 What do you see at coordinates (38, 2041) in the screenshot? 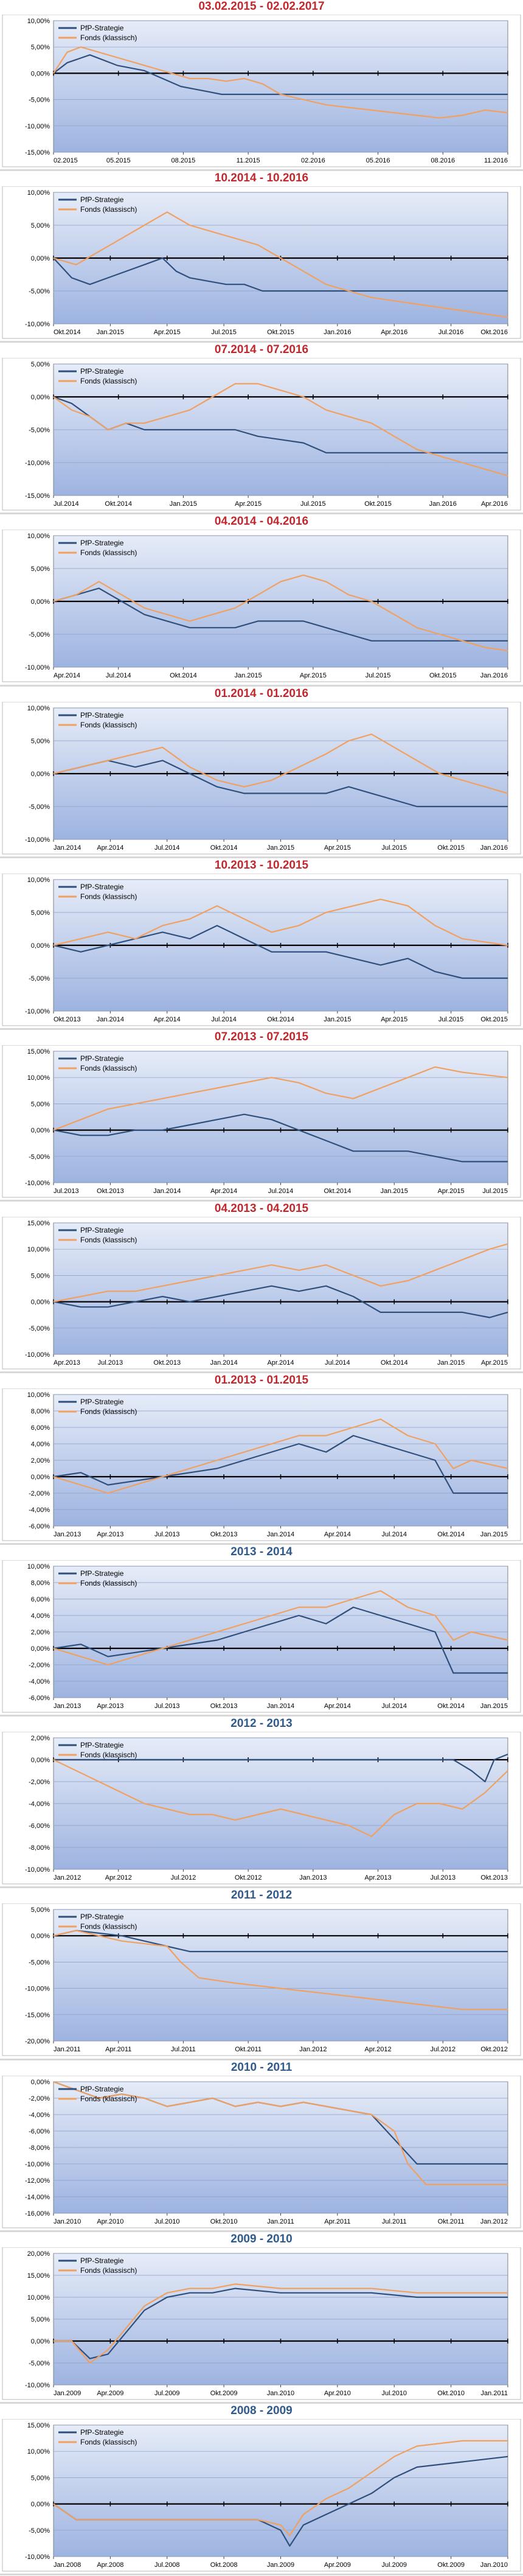
I see `y-tick-label: -20,00%` at bounding box center [38, 2041].